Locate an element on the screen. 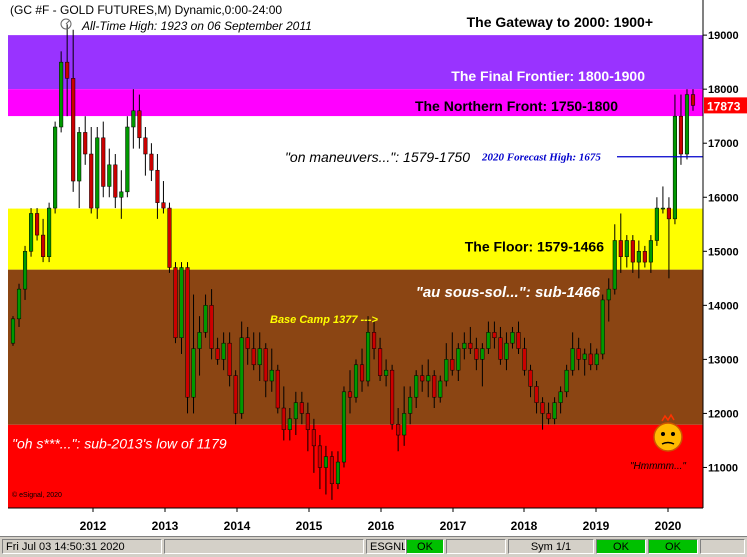  zone-northern is located at coordinates (355, 103).